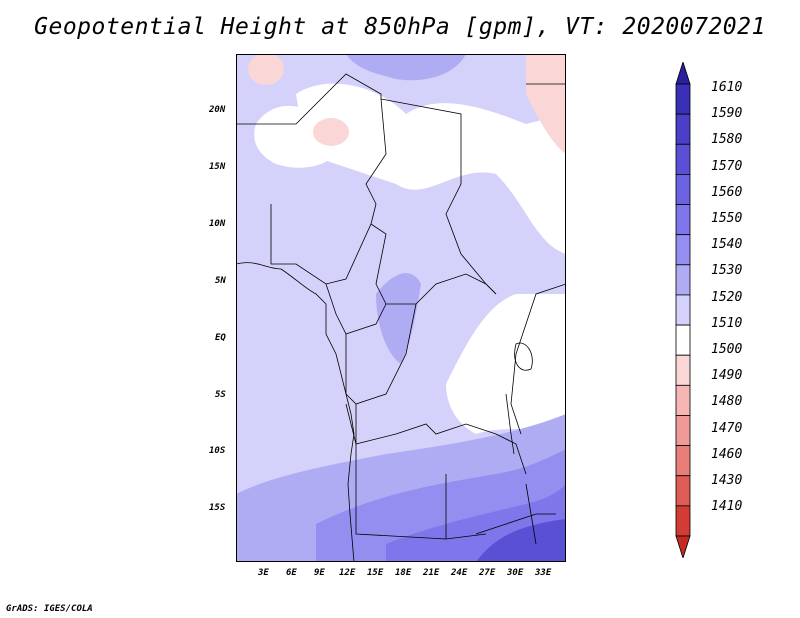 This screenshot has height=618, width=800. Describe the element at coordinates (347, 573) in the screenshot. I see `lon-label-12e: 12E` at that location.